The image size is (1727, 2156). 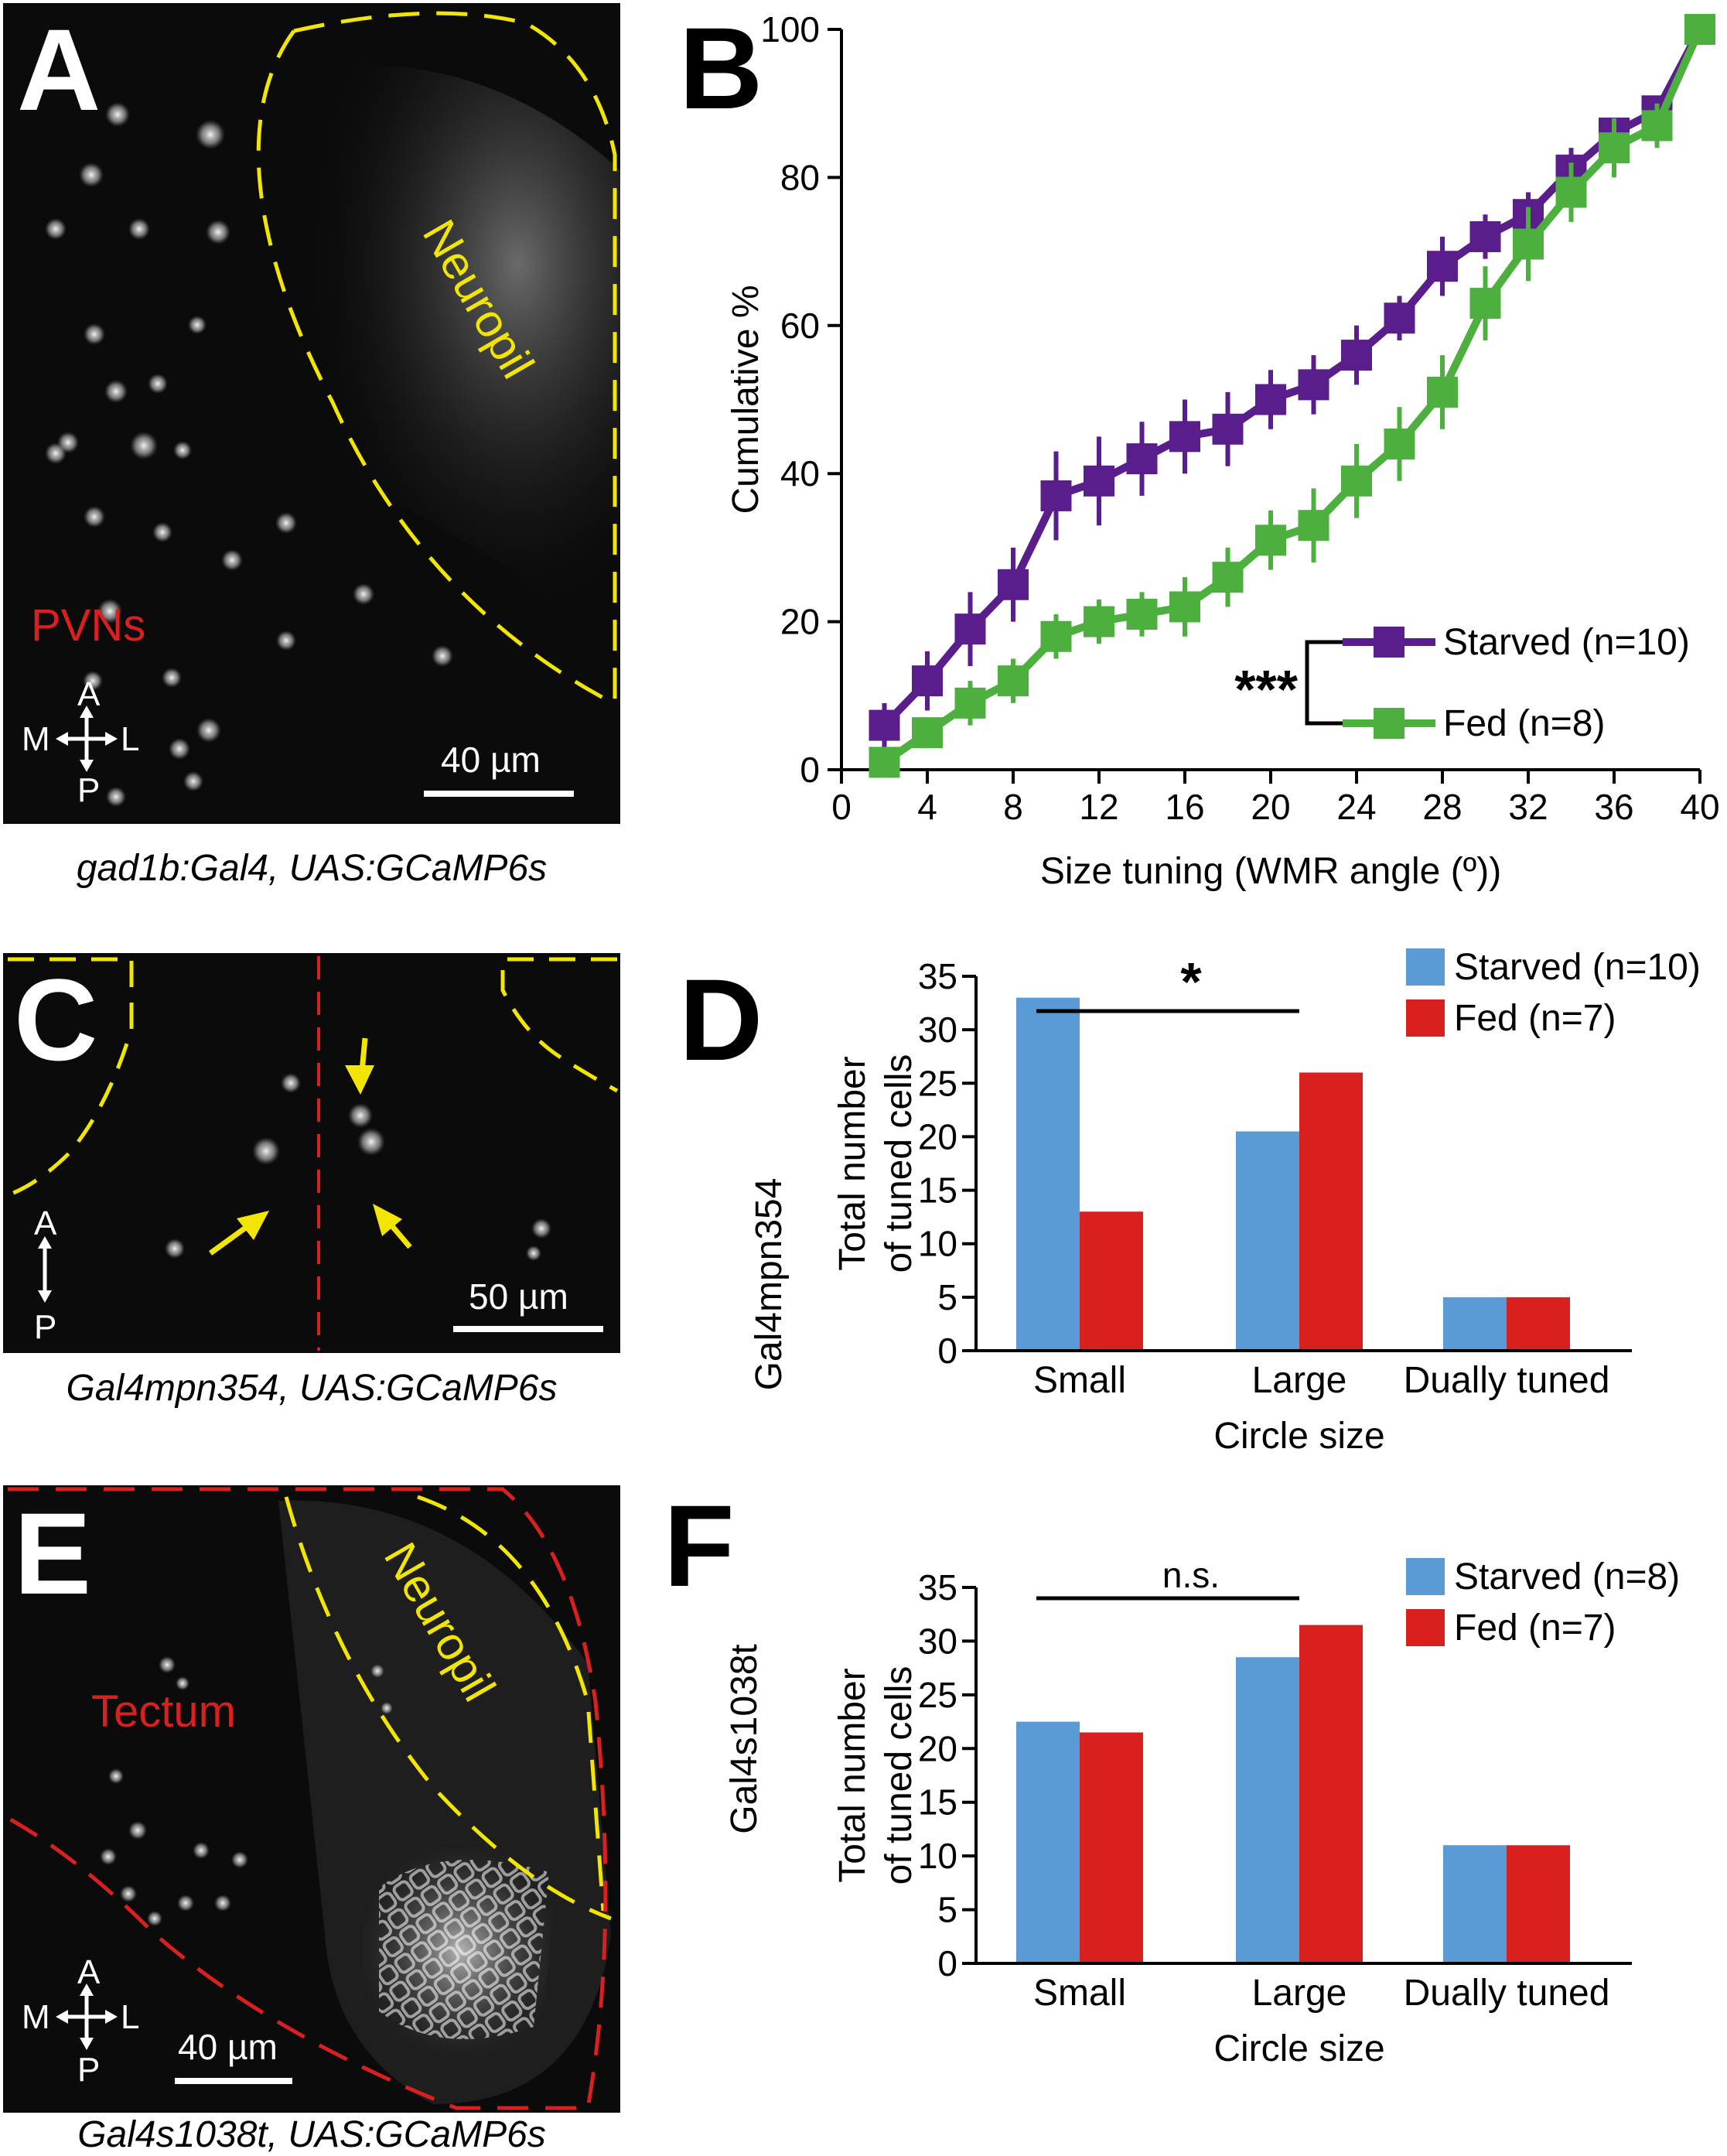 What do you see at coordinates (559, 1025) in the screenshot?
I see `panel-c-right-boundary` at bounding box center [559, 1025].